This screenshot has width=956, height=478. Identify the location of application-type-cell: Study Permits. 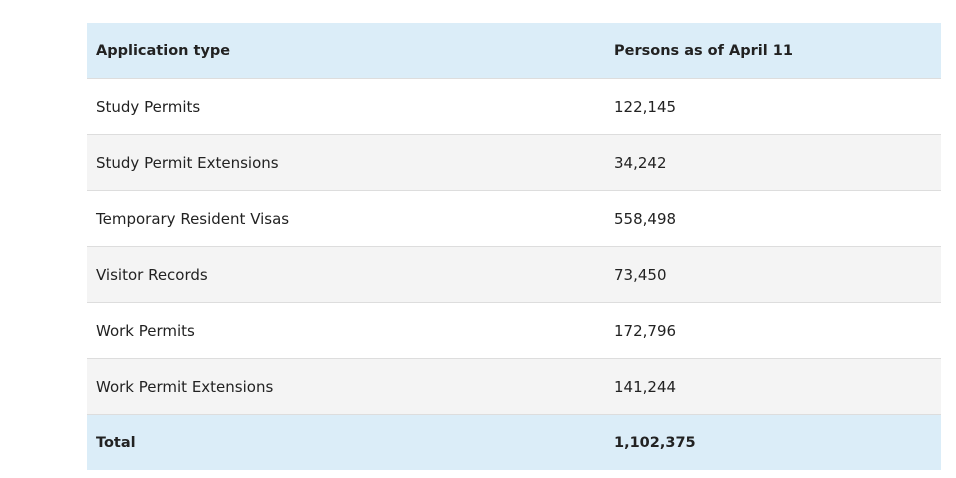
(346, 106).